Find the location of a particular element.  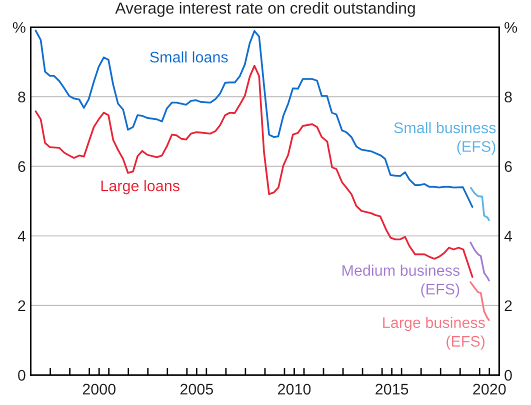

y-tick-label: 6 is located at coordinates (22, 166).